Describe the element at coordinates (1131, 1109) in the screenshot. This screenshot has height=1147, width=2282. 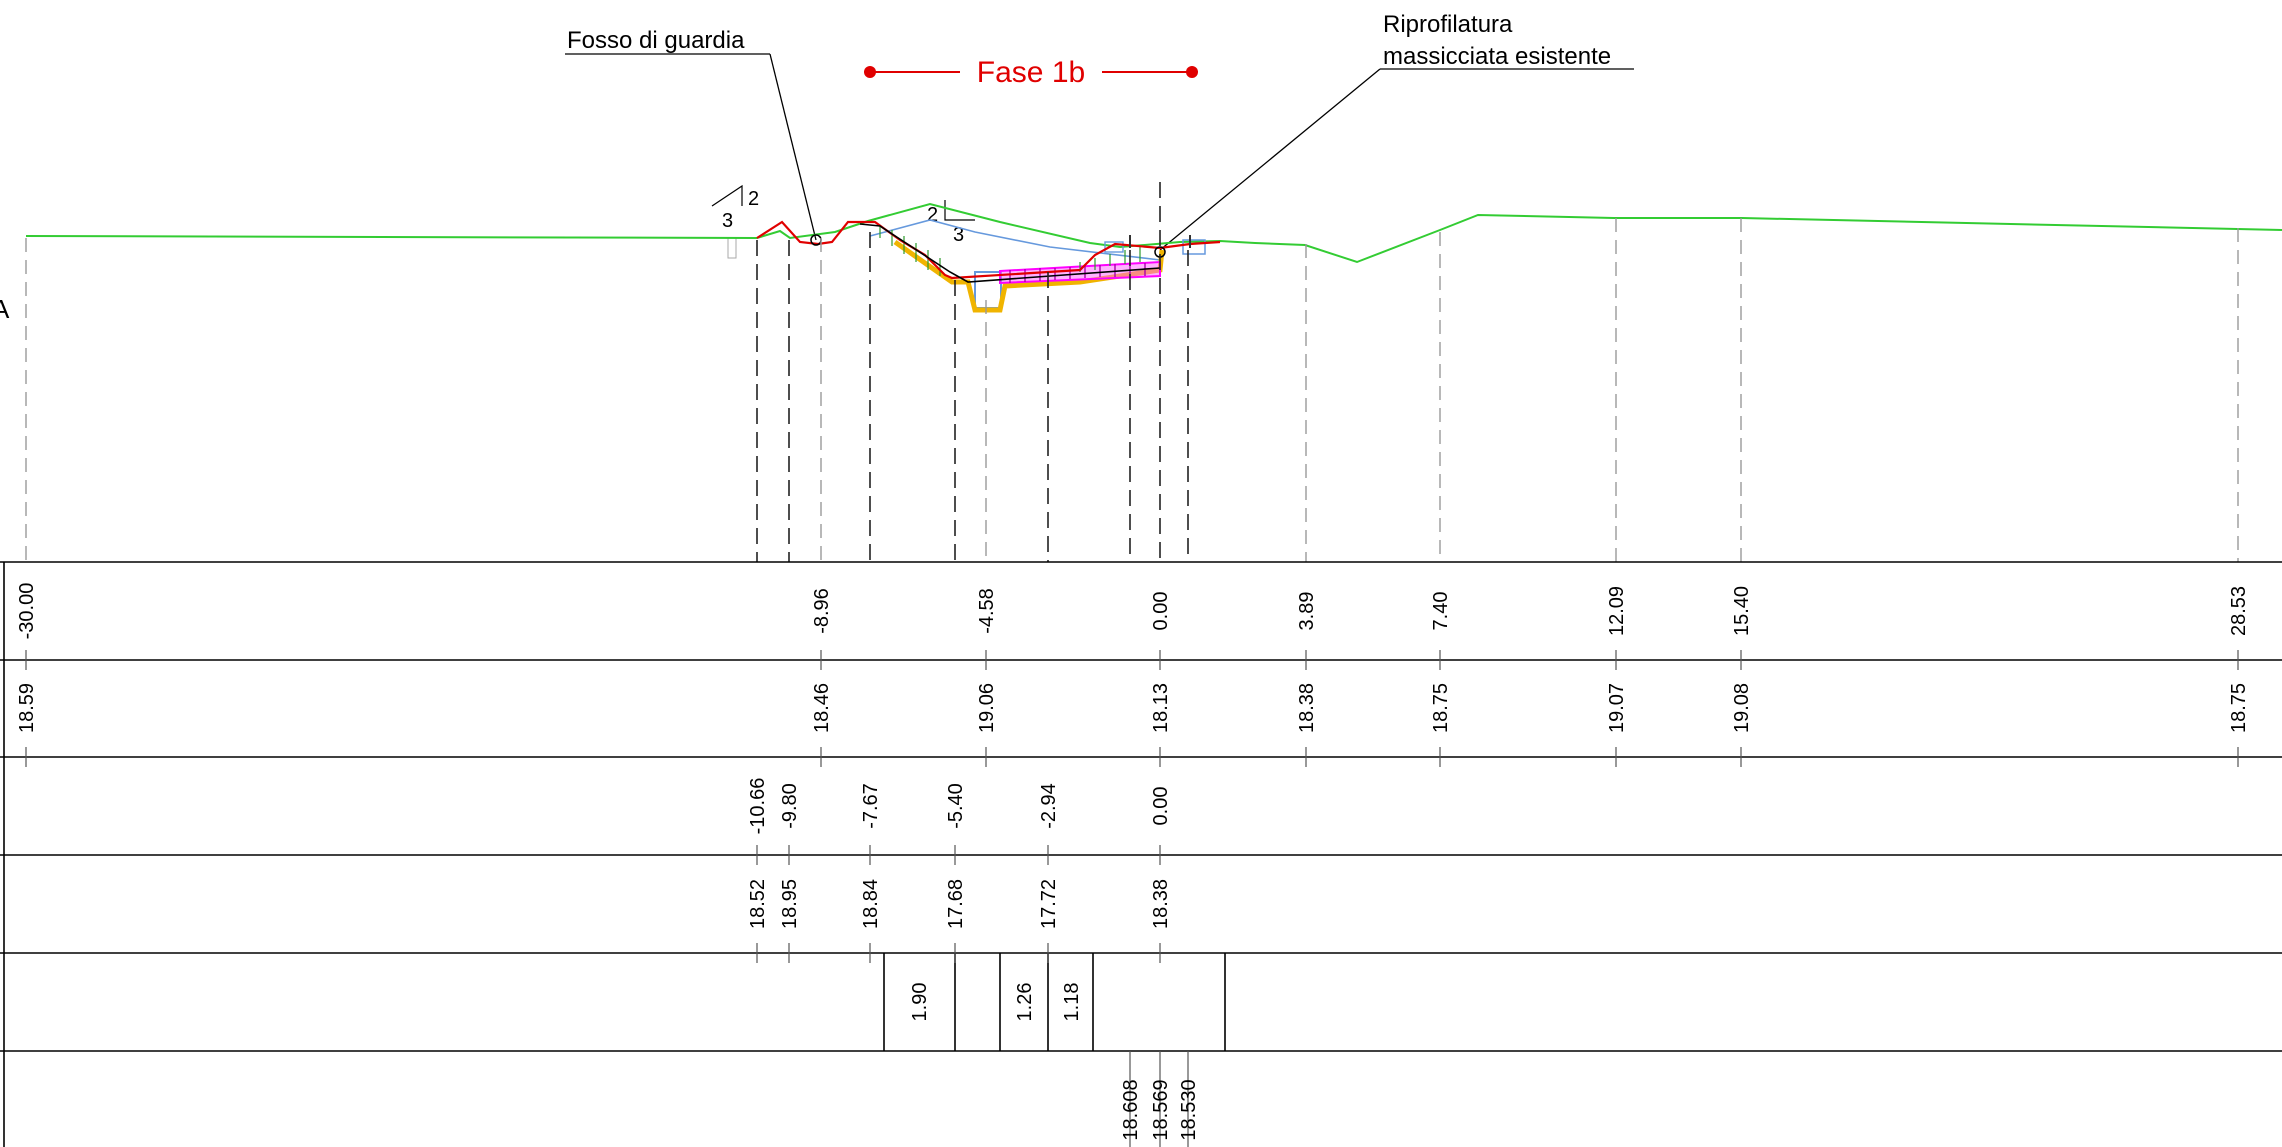
I see `rail-level-value: 18.608` at that location.